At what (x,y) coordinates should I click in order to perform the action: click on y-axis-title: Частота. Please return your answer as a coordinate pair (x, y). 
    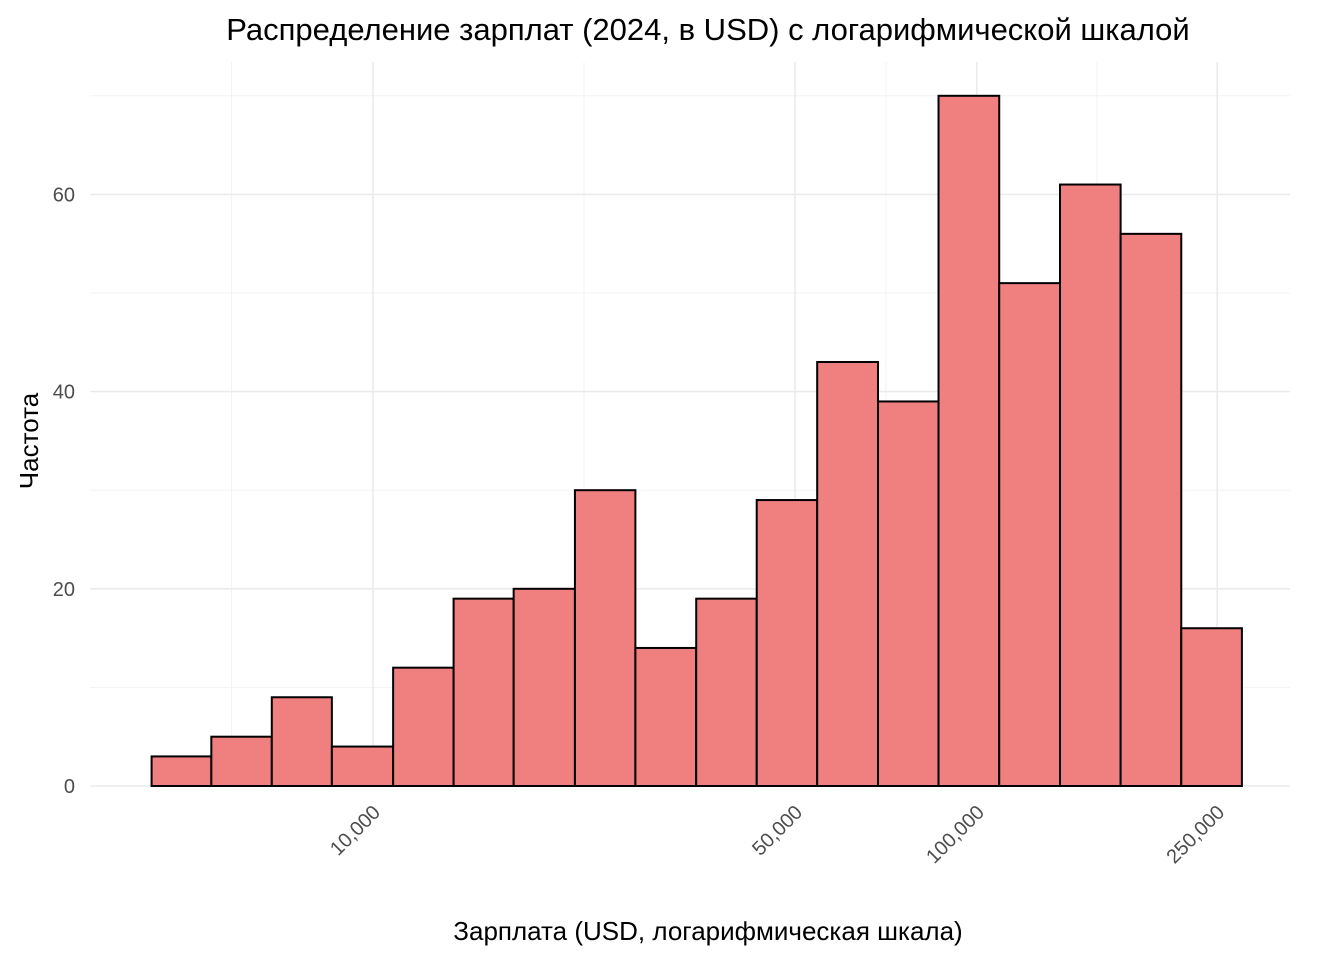
    Looking at the image, I should click on (29, 440).